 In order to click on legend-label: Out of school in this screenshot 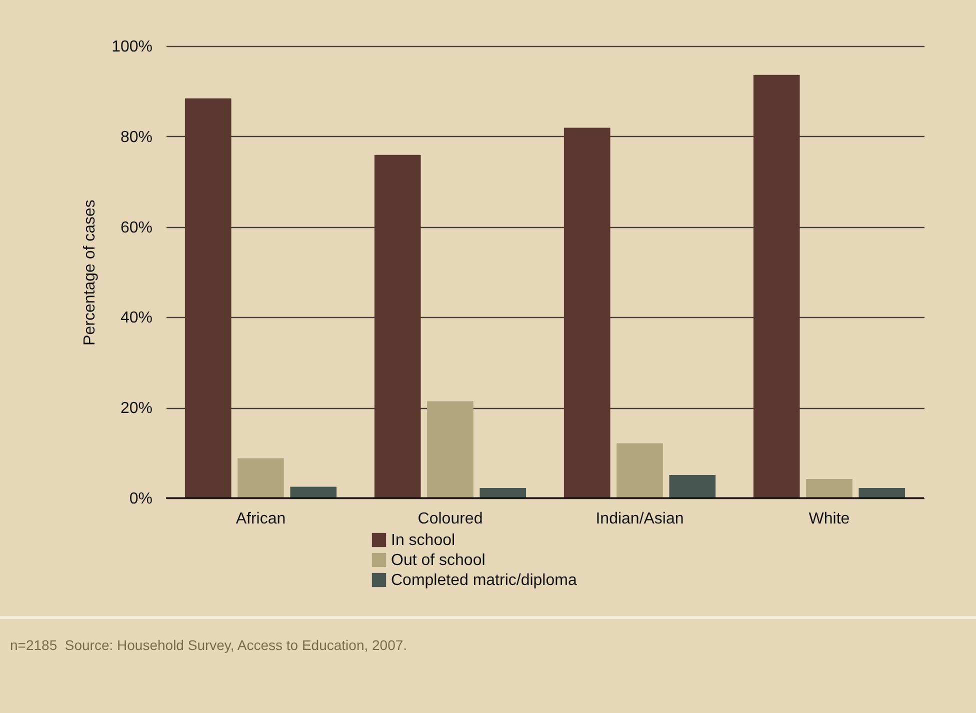, I will do `click(438, 560)`.